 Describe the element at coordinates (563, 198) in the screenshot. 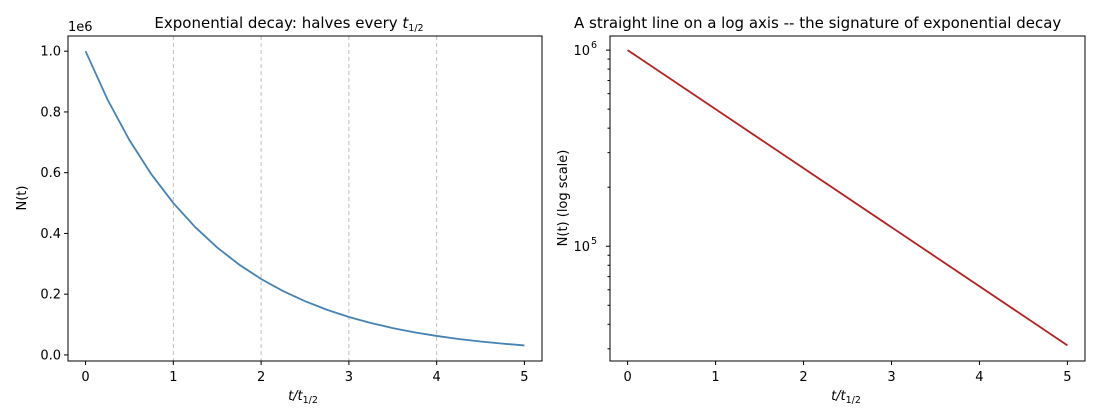

I see `y-axis-label-right: N(t) (log scale)` at that location.